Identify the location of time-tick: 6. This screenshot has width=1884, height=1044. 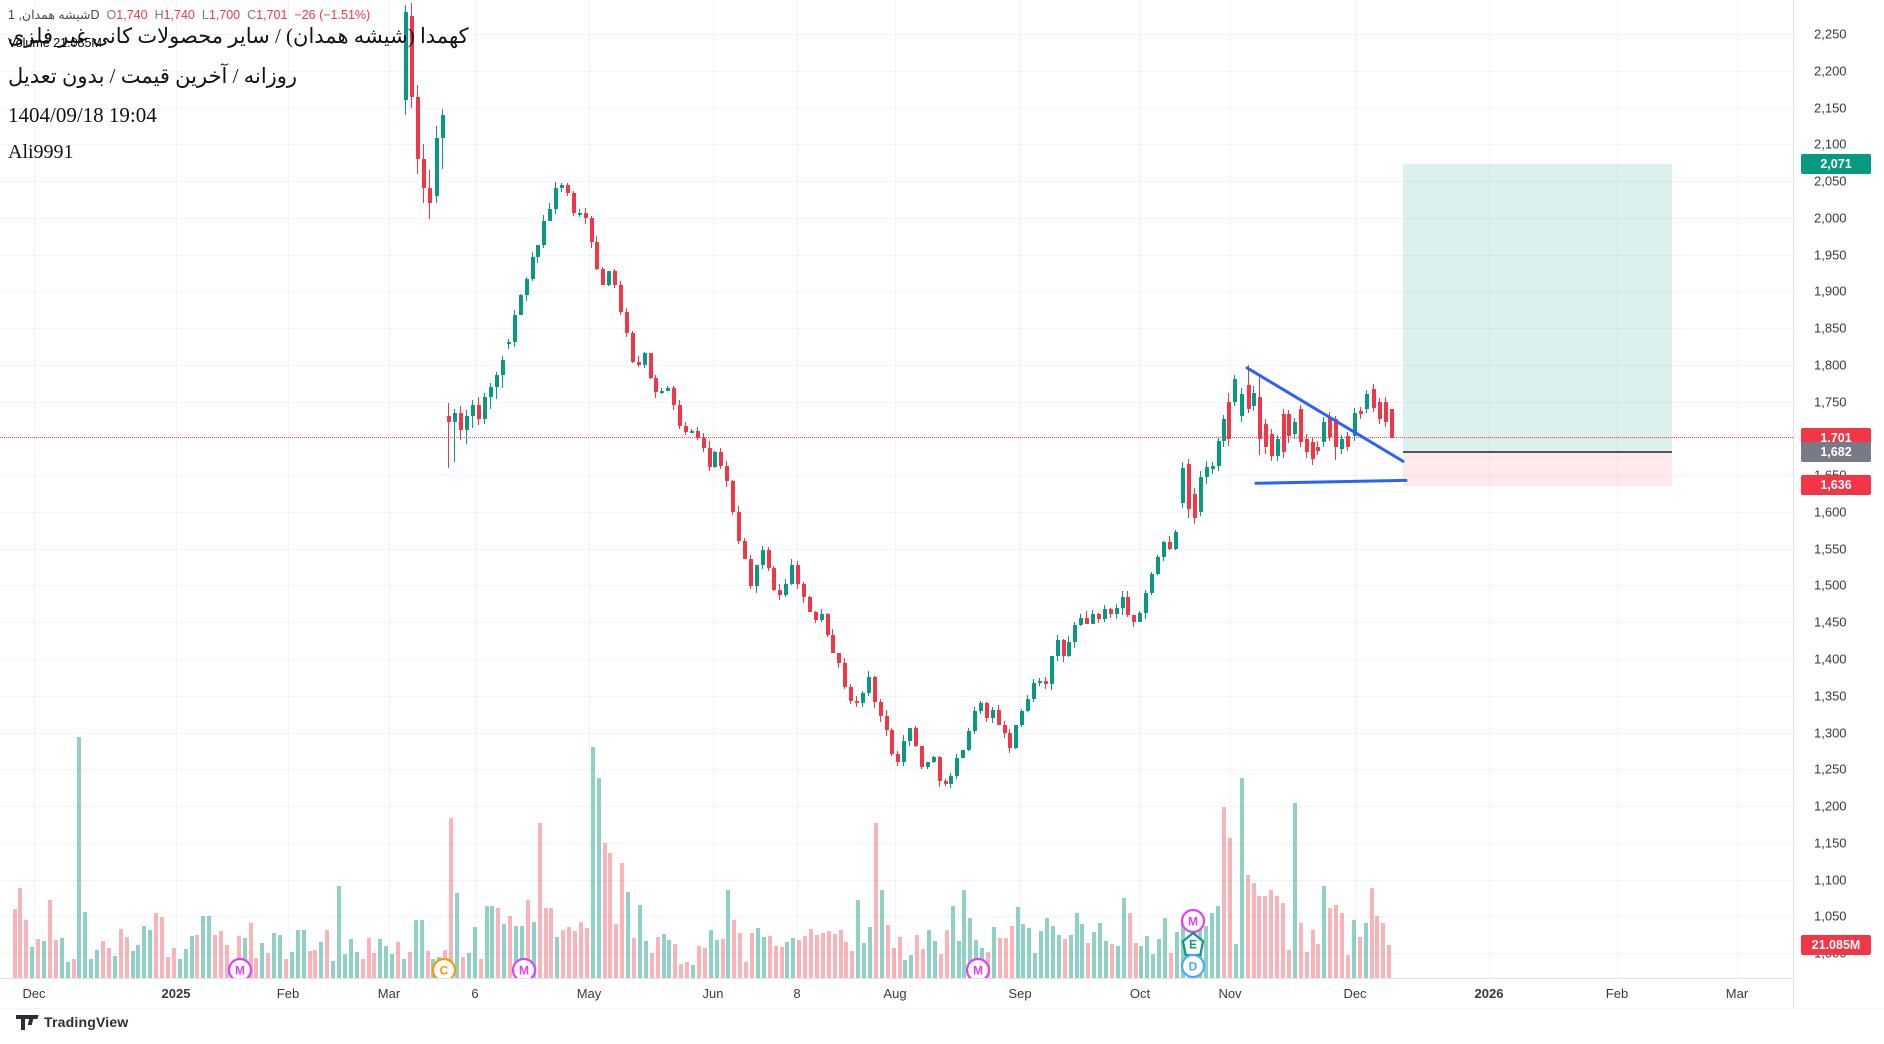
(475, 993).